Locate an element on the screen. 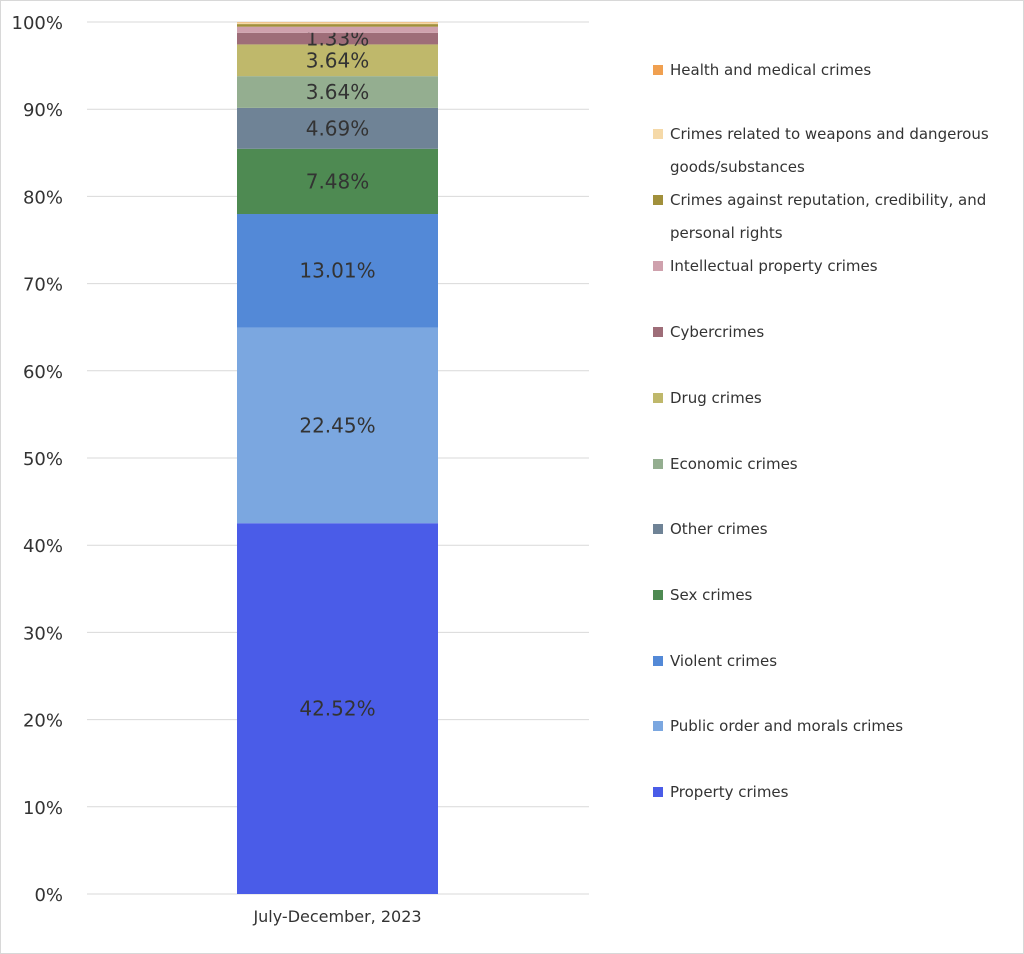 The height and width of the screenshot is (954, 1024). legend-label: Cybercrimes is located at coordinates (717, 332).